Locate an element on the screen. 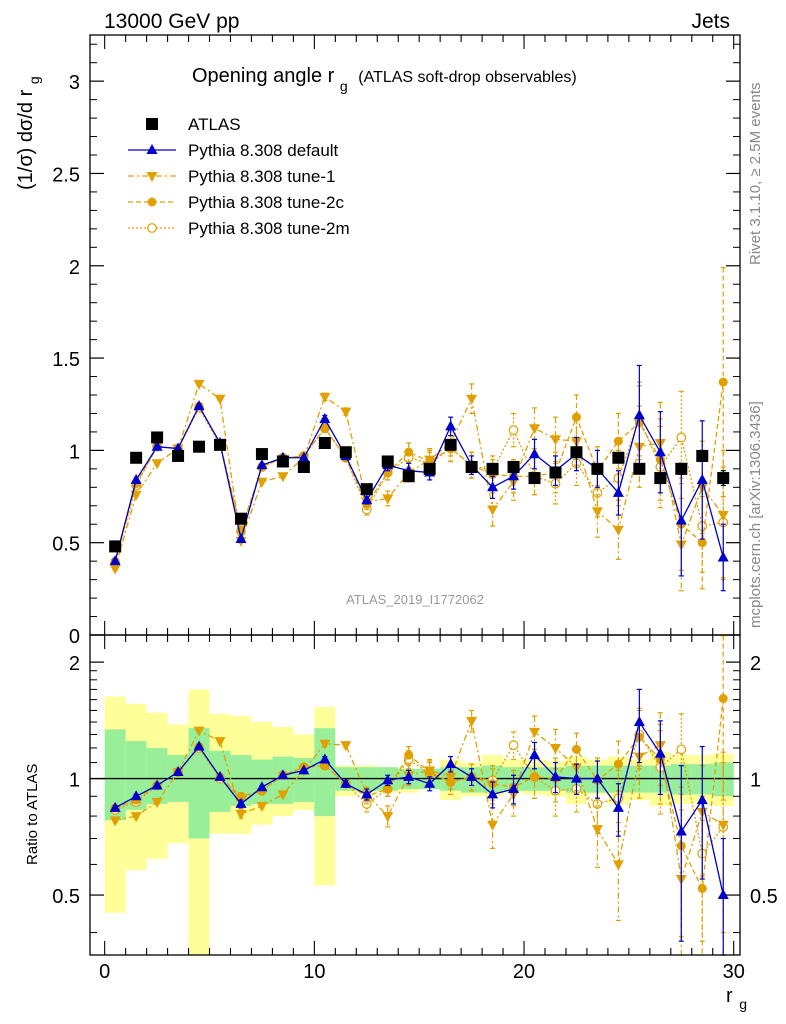  main-point-tune2m is located at coordinates (513, 430).